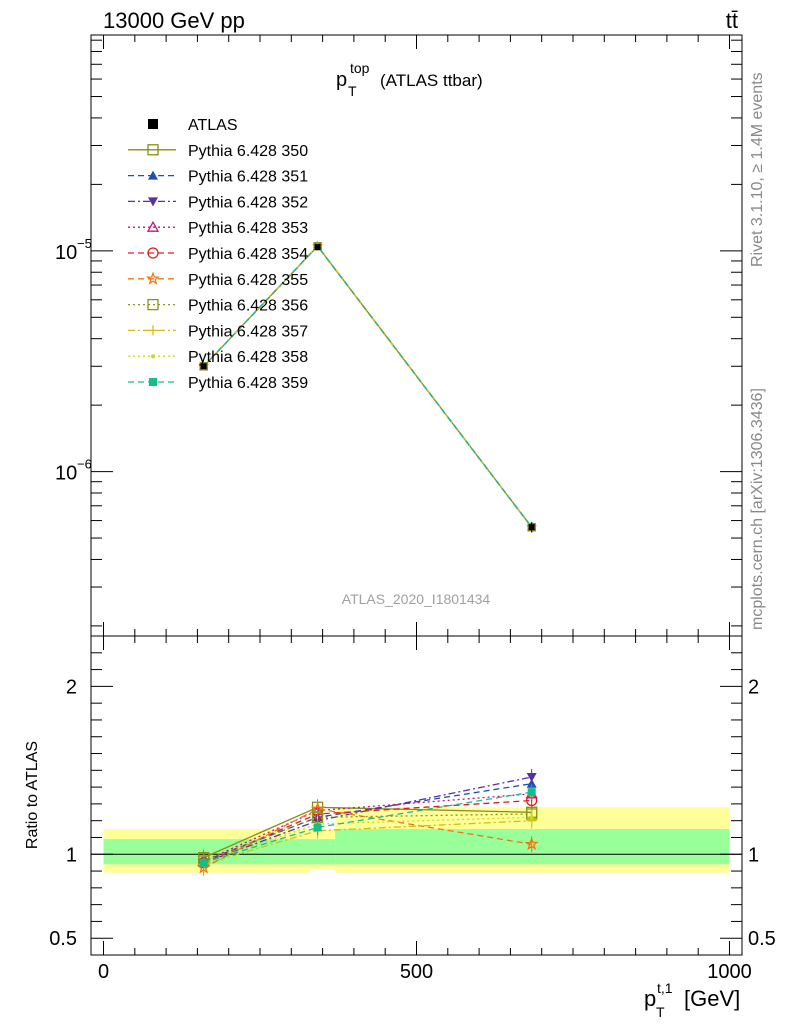  I want to click on legend-label: Pythia 6.428 353, so click(248, 228).